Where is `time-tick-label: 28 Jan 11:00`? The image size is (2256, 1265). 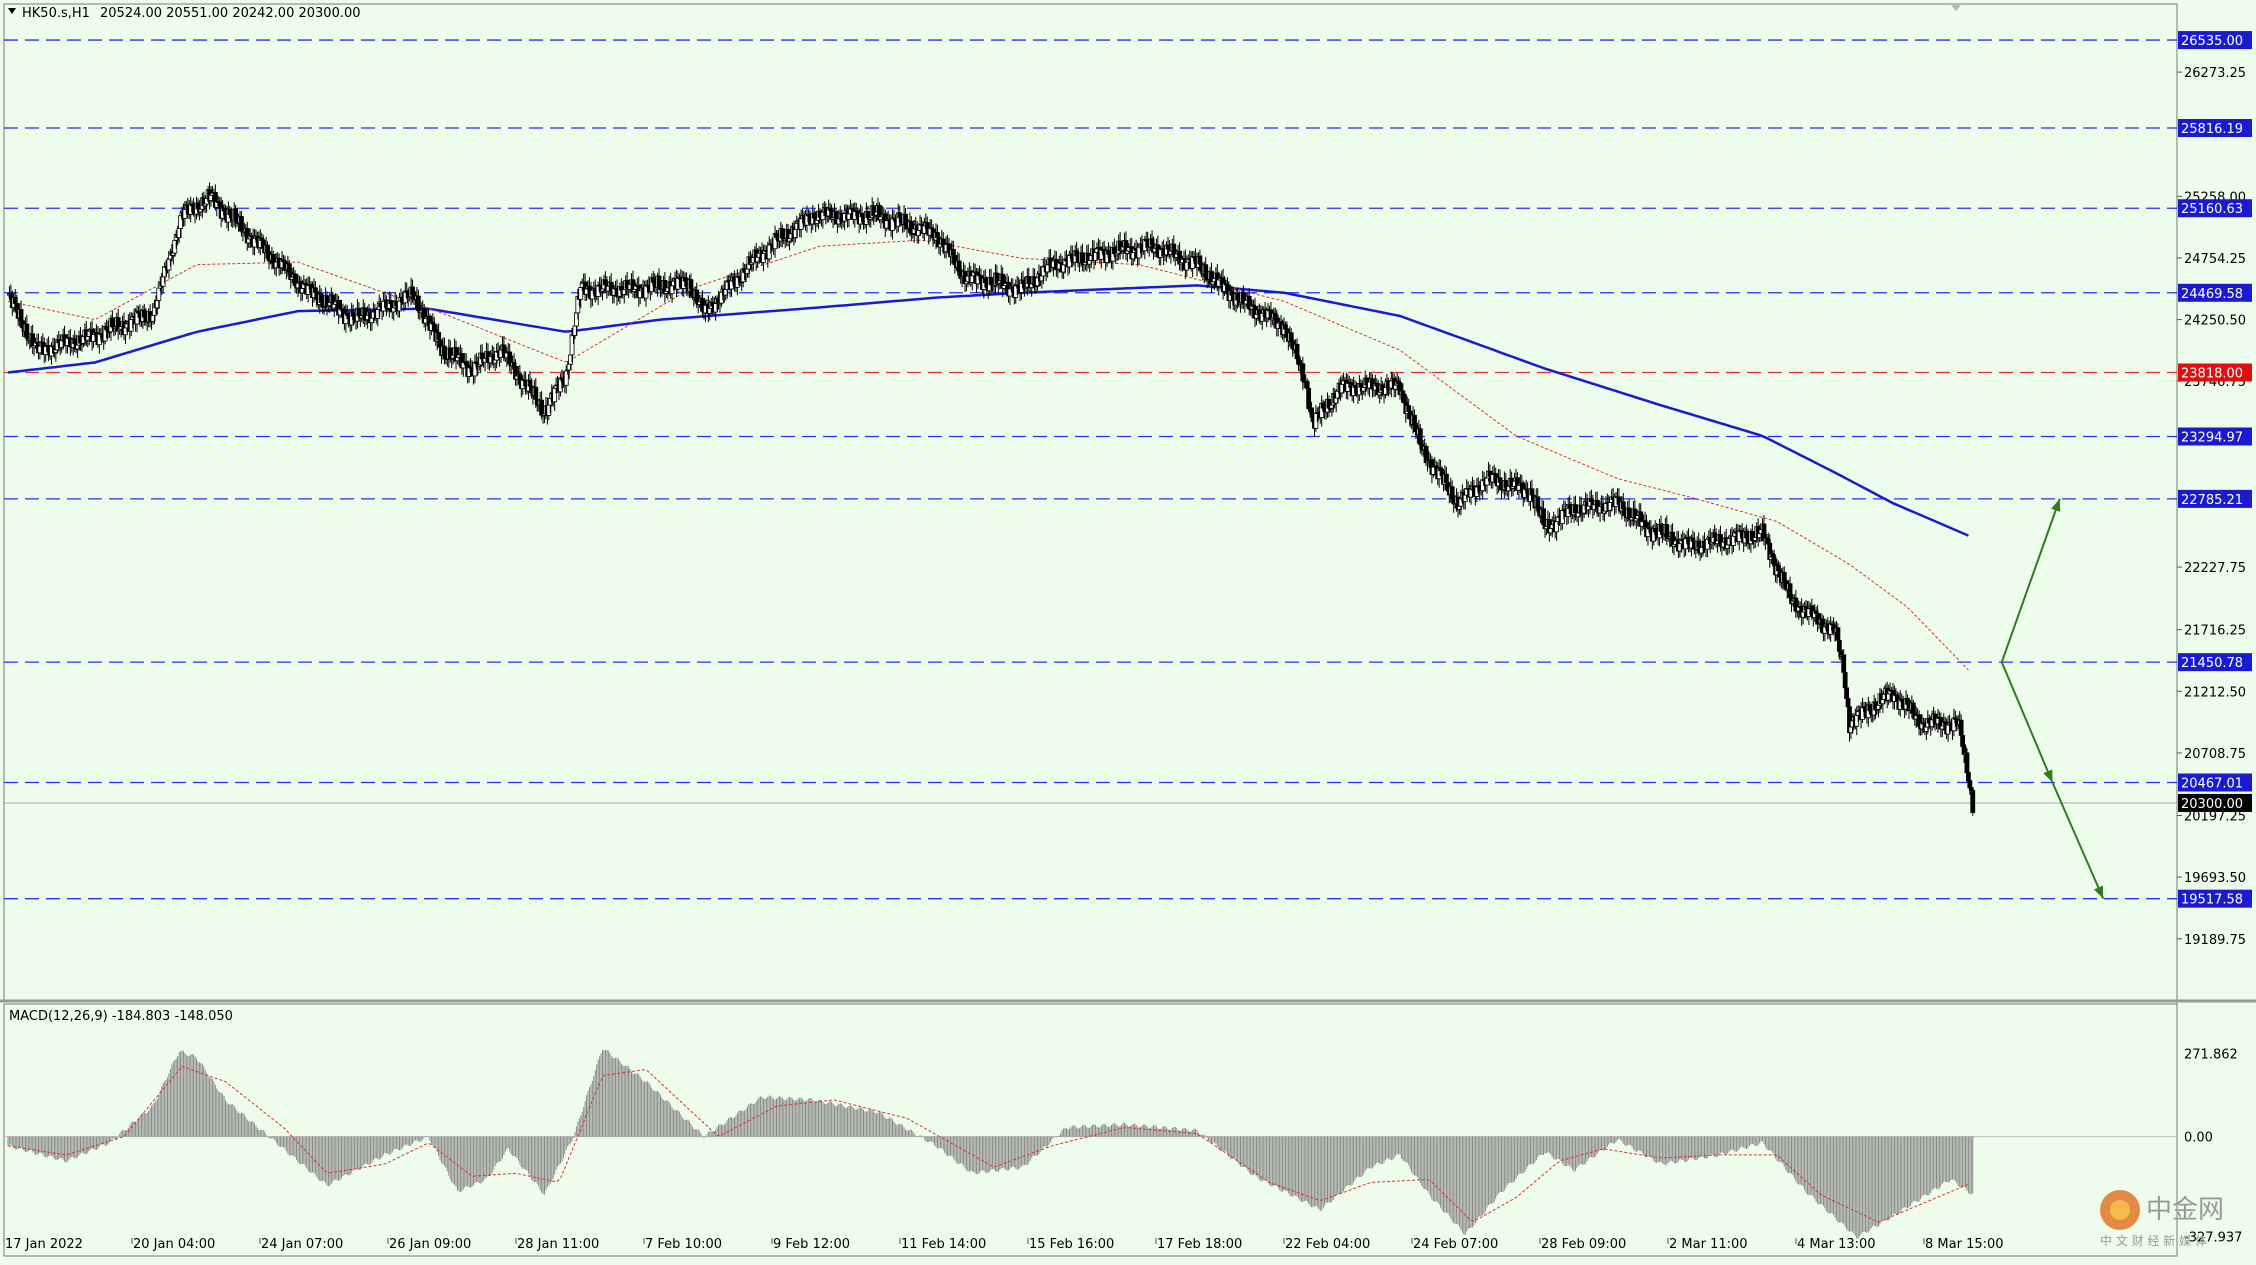
time-tick-label: 28 Jan 11:00 is located at coordinates (558, 1244).